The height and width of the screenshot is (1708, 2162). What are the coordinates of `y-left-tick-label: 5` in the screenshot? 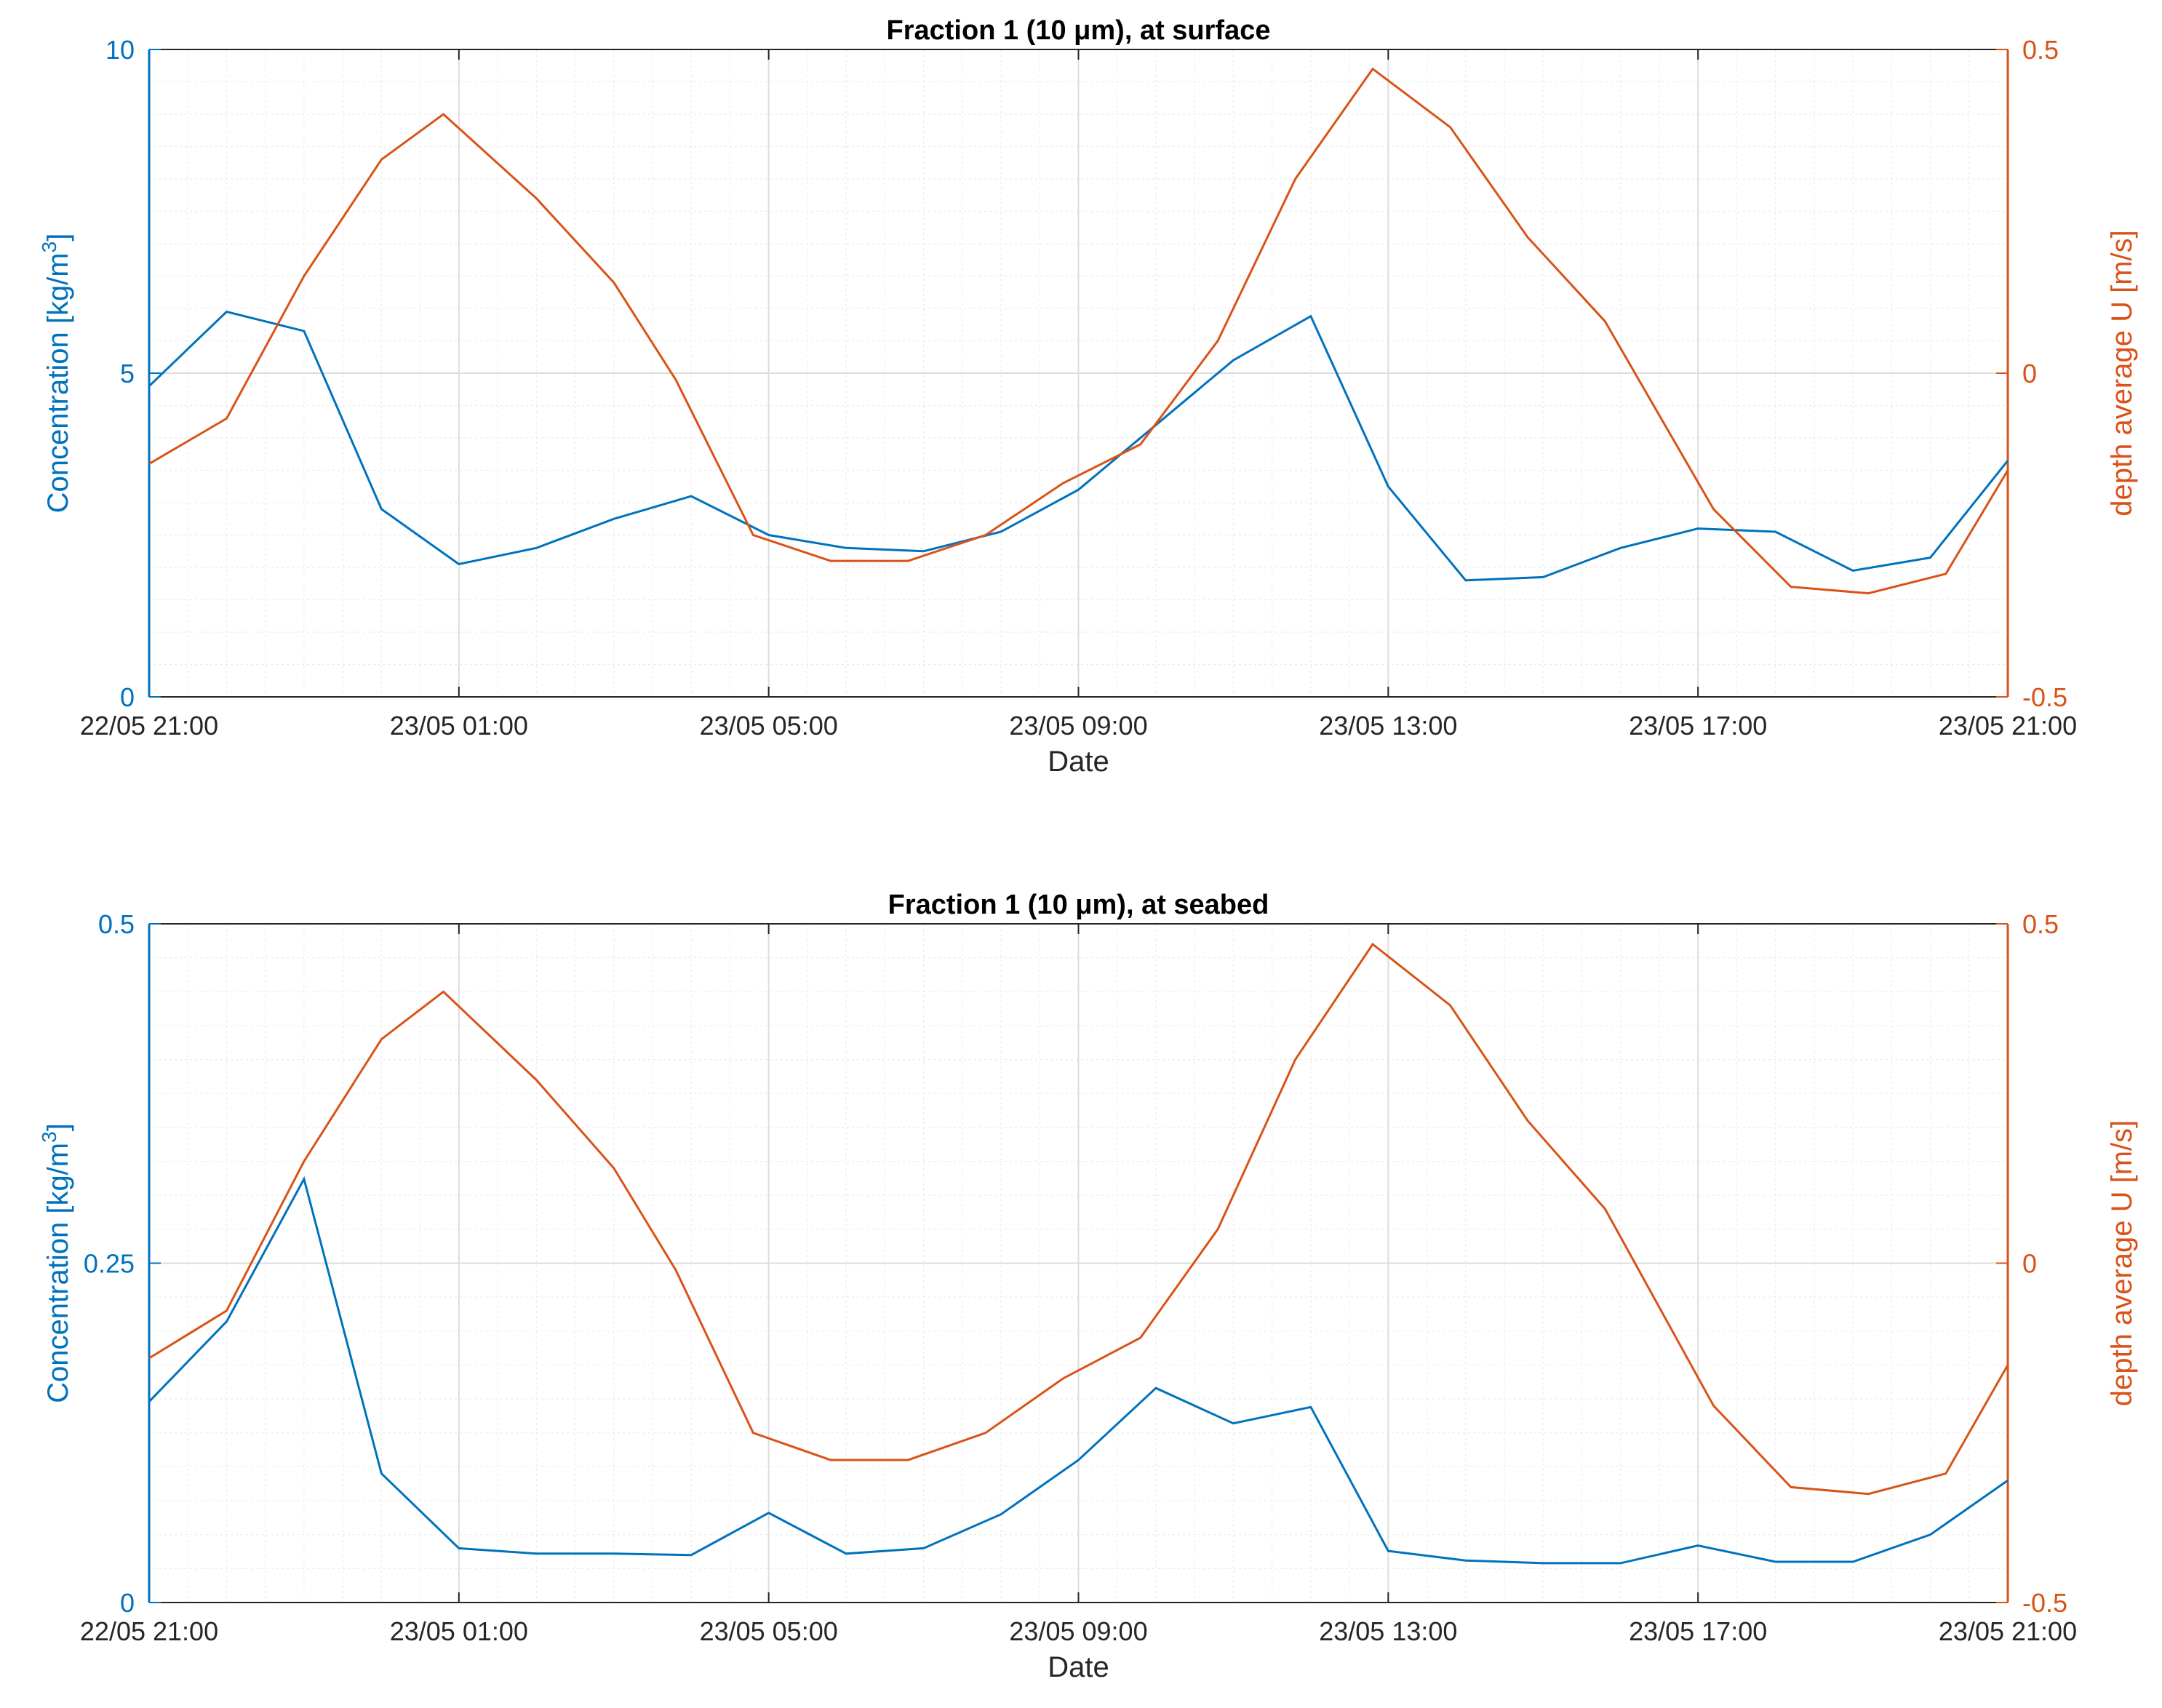 It's located at (127, 373).